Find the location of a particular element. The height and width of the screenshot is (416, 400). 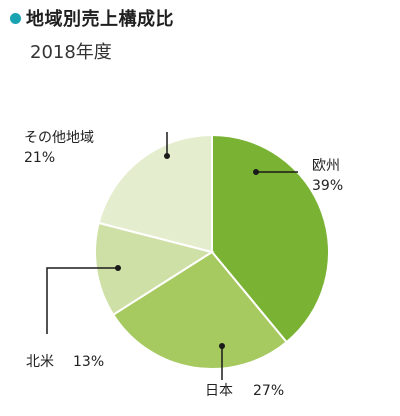

slice-label-japan: 日本 is located at coordinates (219, 391).